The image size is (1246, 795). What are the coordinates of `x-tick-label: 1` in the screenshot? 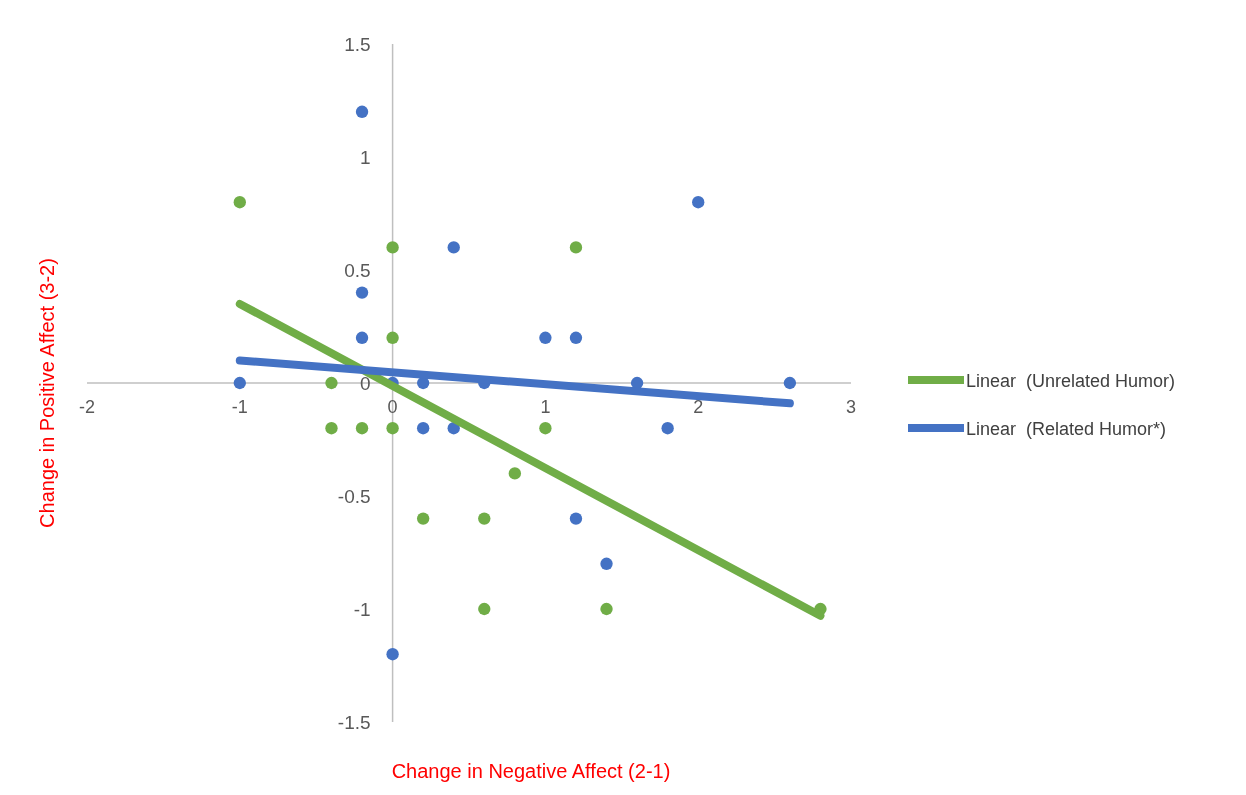 It's located at (545, 407).